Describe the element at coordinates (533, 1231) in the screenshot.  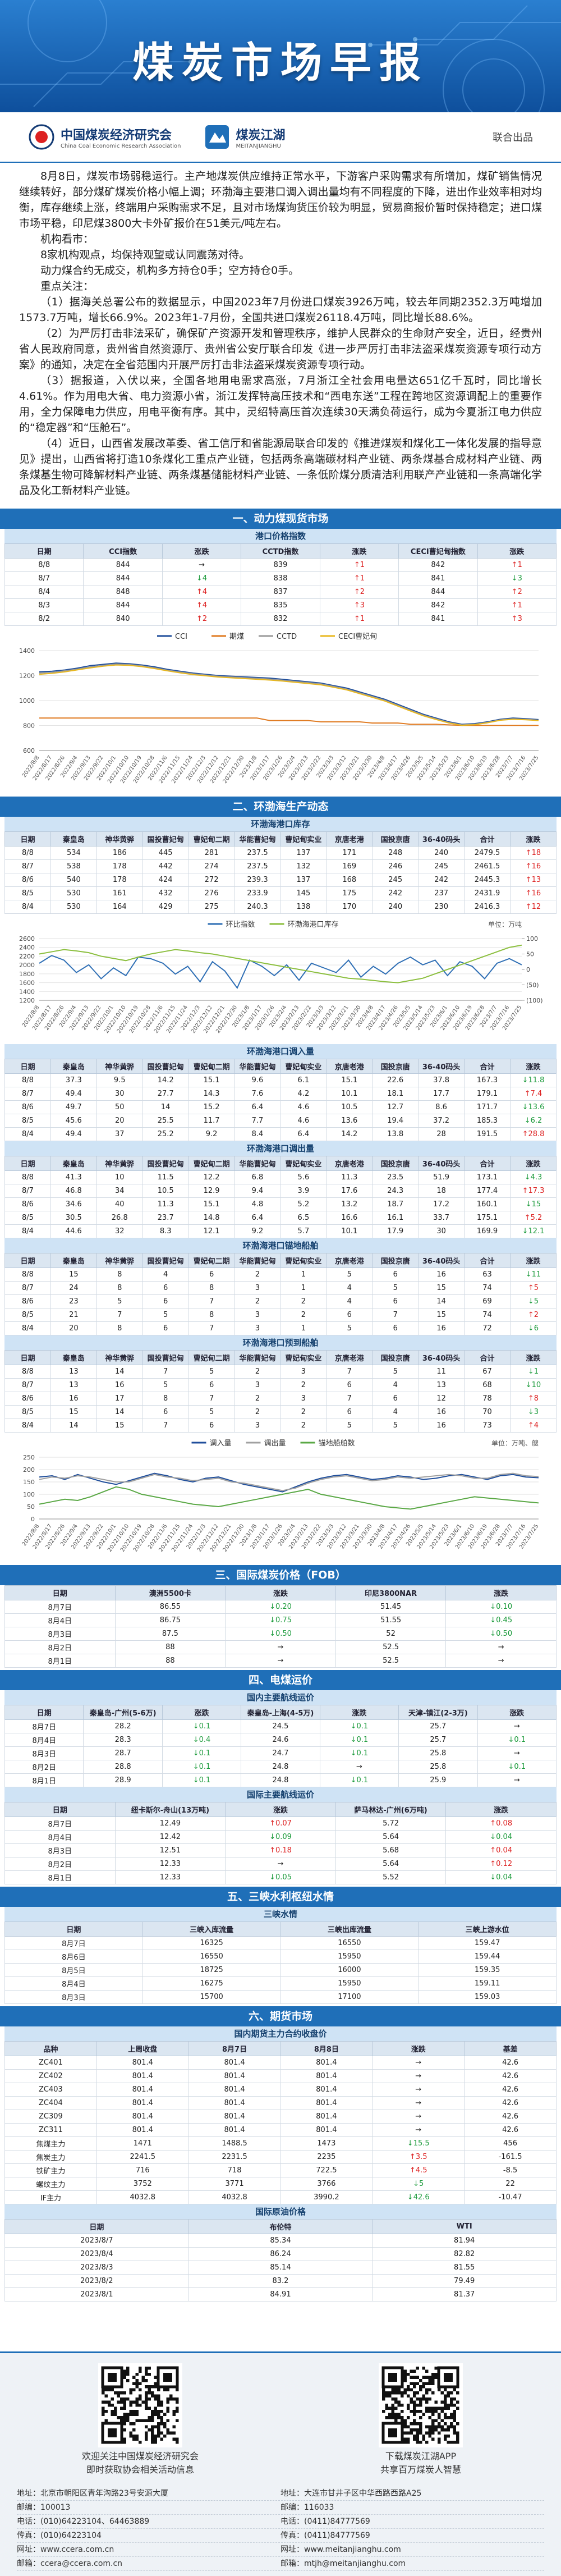
I see `table-cell: ↓12.1` at that location.